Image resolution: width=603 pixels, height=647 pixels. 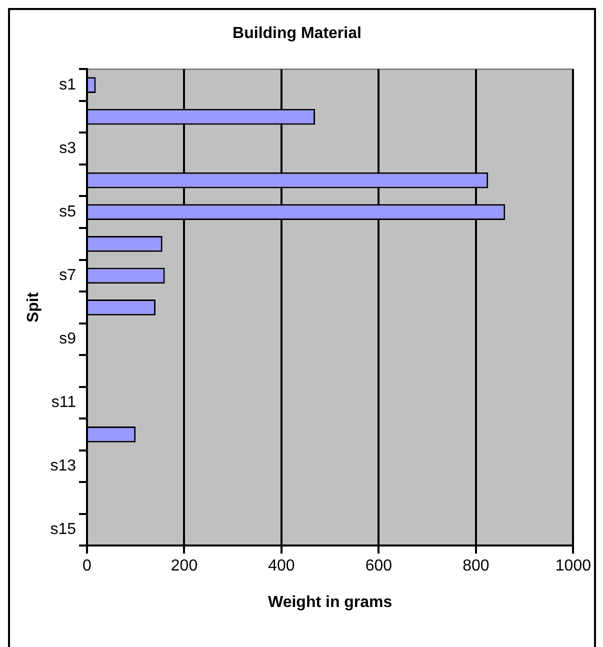 I want to click on x-tick-label: 200, so click(x=184, y=566).